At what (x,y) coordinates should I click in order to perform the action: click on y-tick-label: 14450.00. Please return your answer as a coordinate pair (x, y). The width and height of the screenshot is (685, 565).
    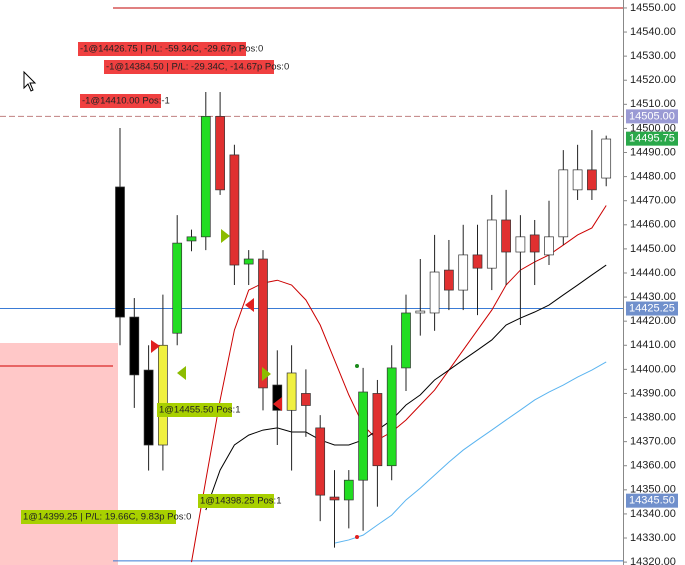
    Looking at the image, I should click on (653, 249).